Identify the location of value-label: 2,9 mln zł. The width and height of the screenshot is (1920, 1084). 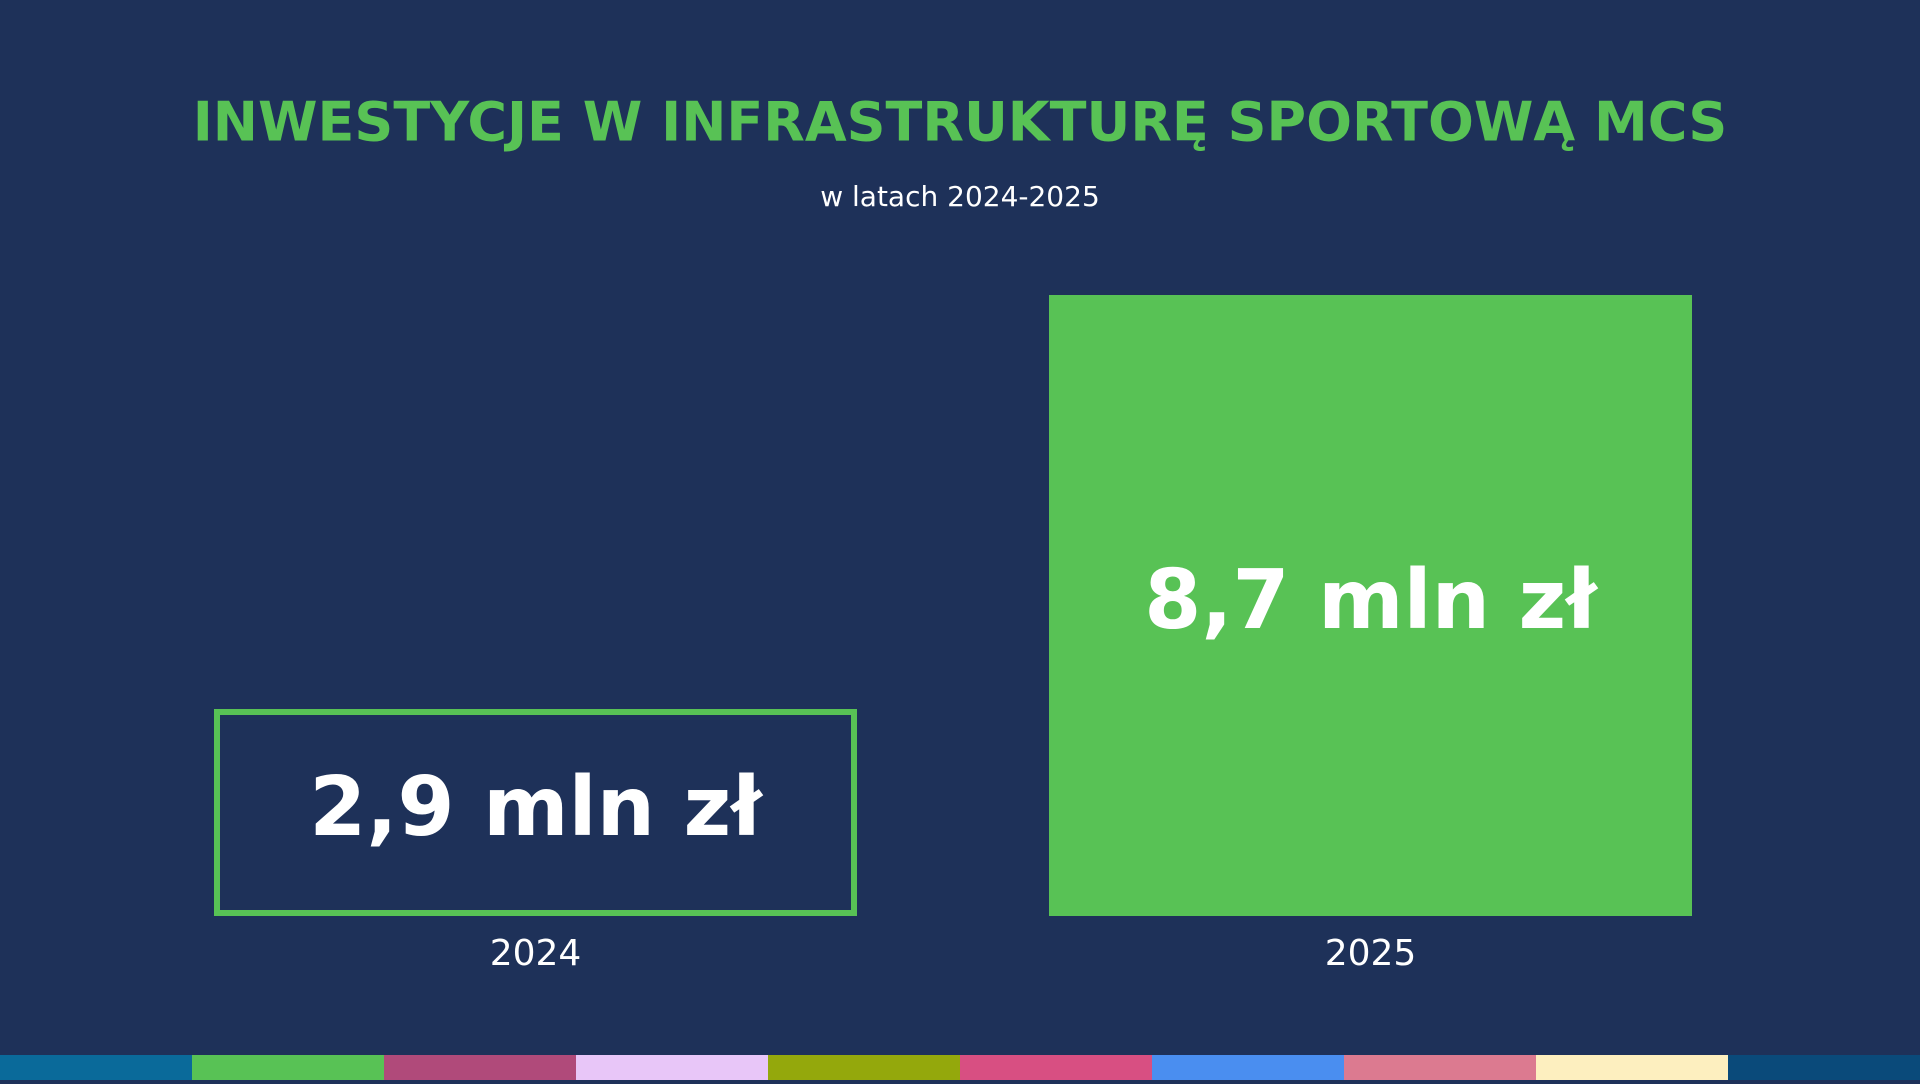
(536, 807).